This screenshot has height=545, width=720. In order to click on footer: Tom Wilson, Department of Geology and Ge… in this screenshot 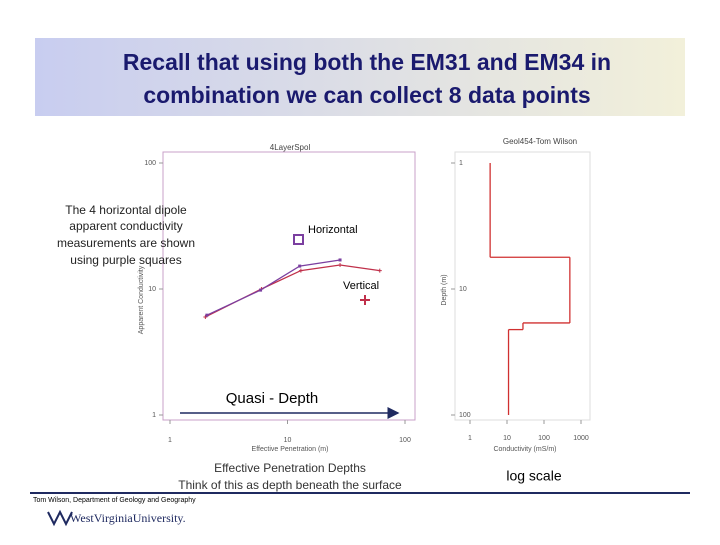, I will do `click(114, 500)`.